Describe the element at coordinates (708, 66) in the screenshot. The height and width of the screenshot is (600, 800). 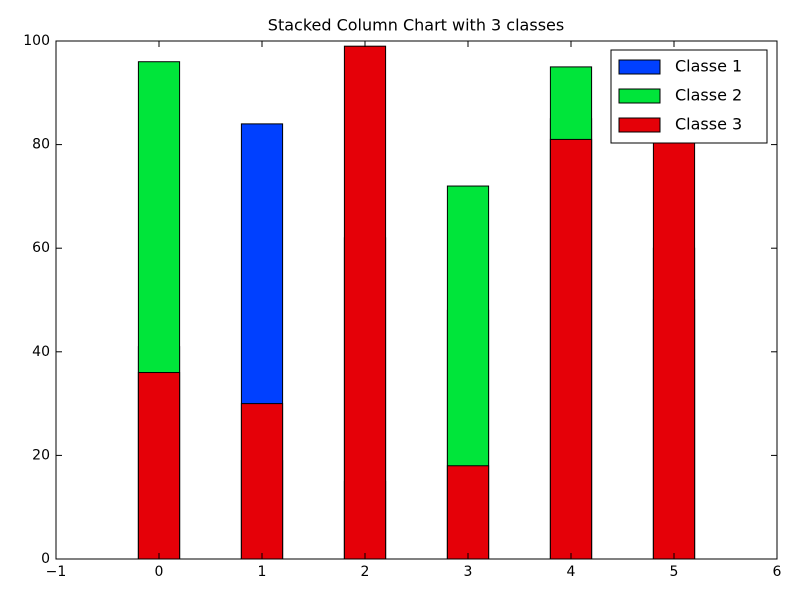
I see `legend-label: Classe 1` at that location.